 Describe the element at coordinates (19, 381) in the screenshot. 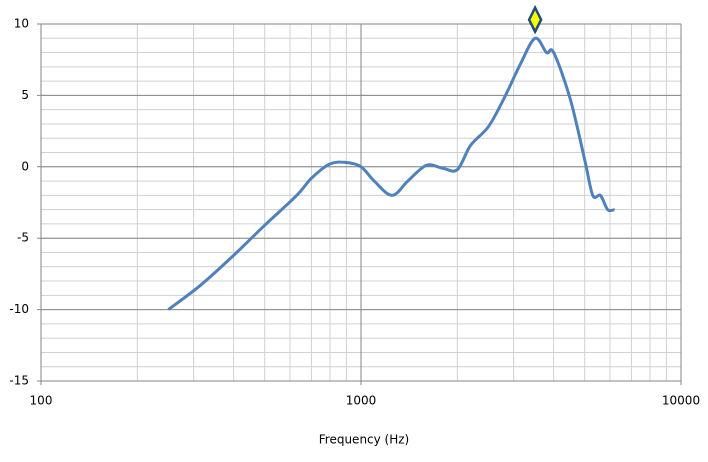

I see `y-tick-label: -15` at that location.